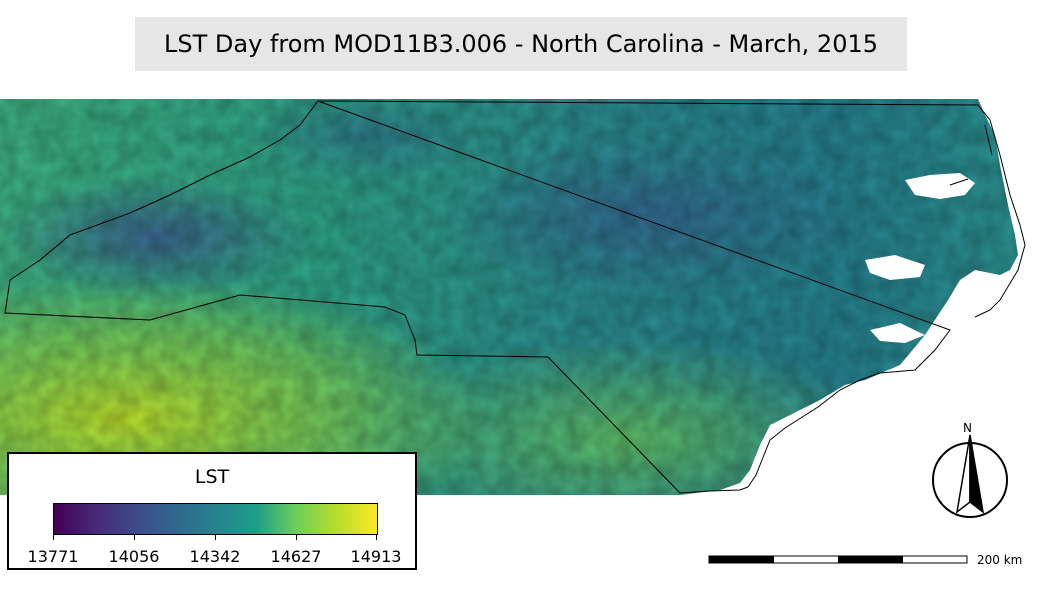 Image resolution: width=1043 pixels, height=595 pixels. I want to click on legend-tick-label: 14627, so click(296, 556).